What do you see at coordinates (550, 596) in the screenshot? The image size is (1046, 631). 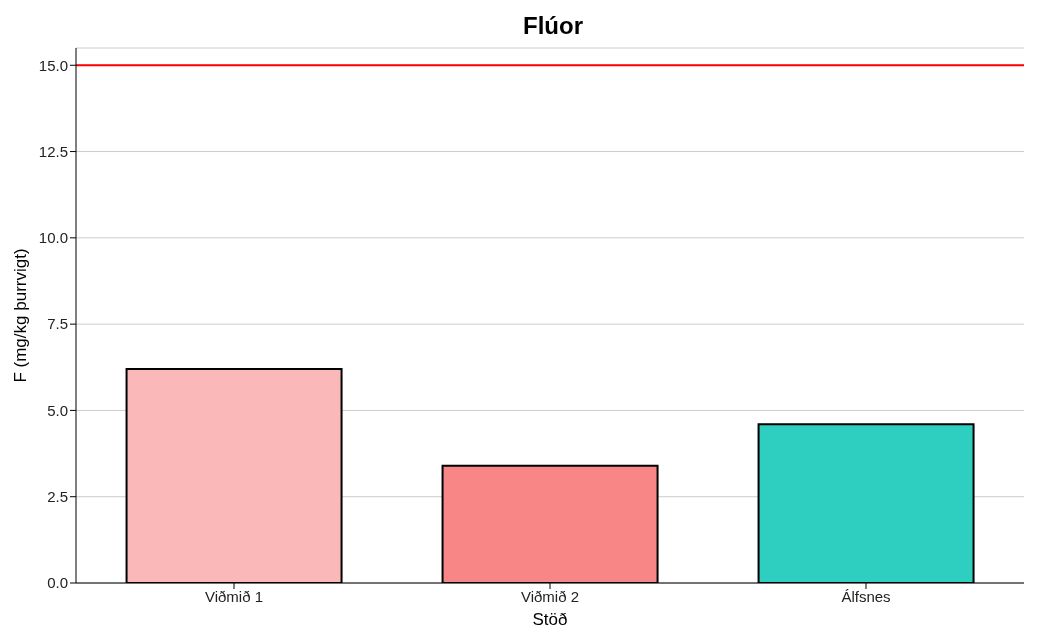 I see `x-tick-label: Viðmið 2` at bounding box center [550, 596].